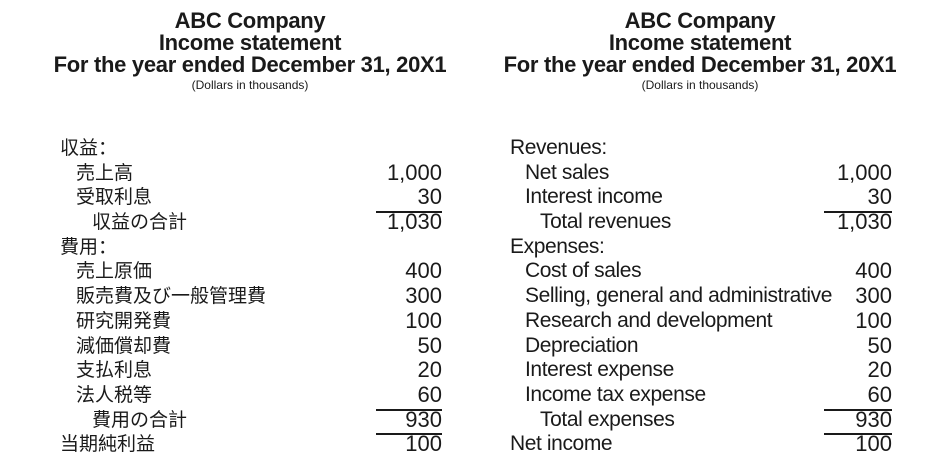  Describe the element at coordinates (235, 271) in the screenshot. I see `cost-of-sales-row: 売上原価 400` at that location.